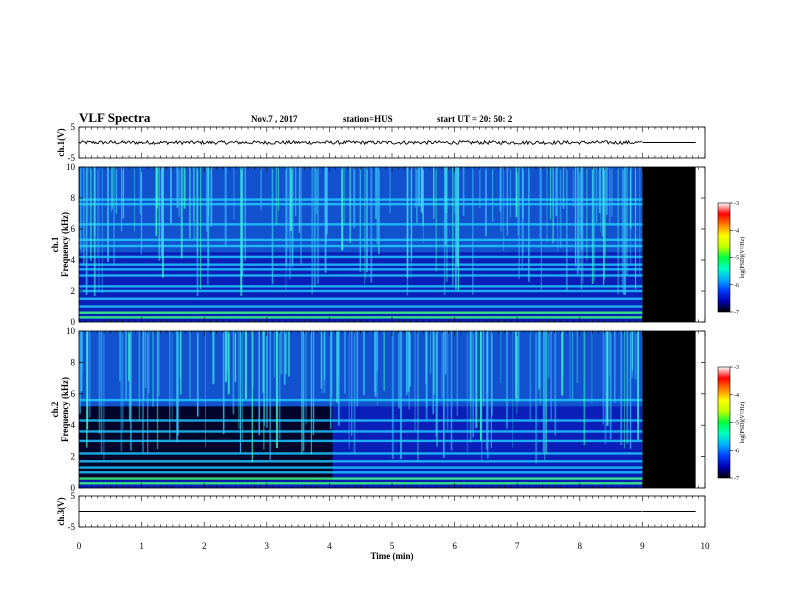 This screenshot has height=612, width=792. Describe the element at coordinates (706, 546) in the screenshot. I see `x-tick-label: 10` at that location.